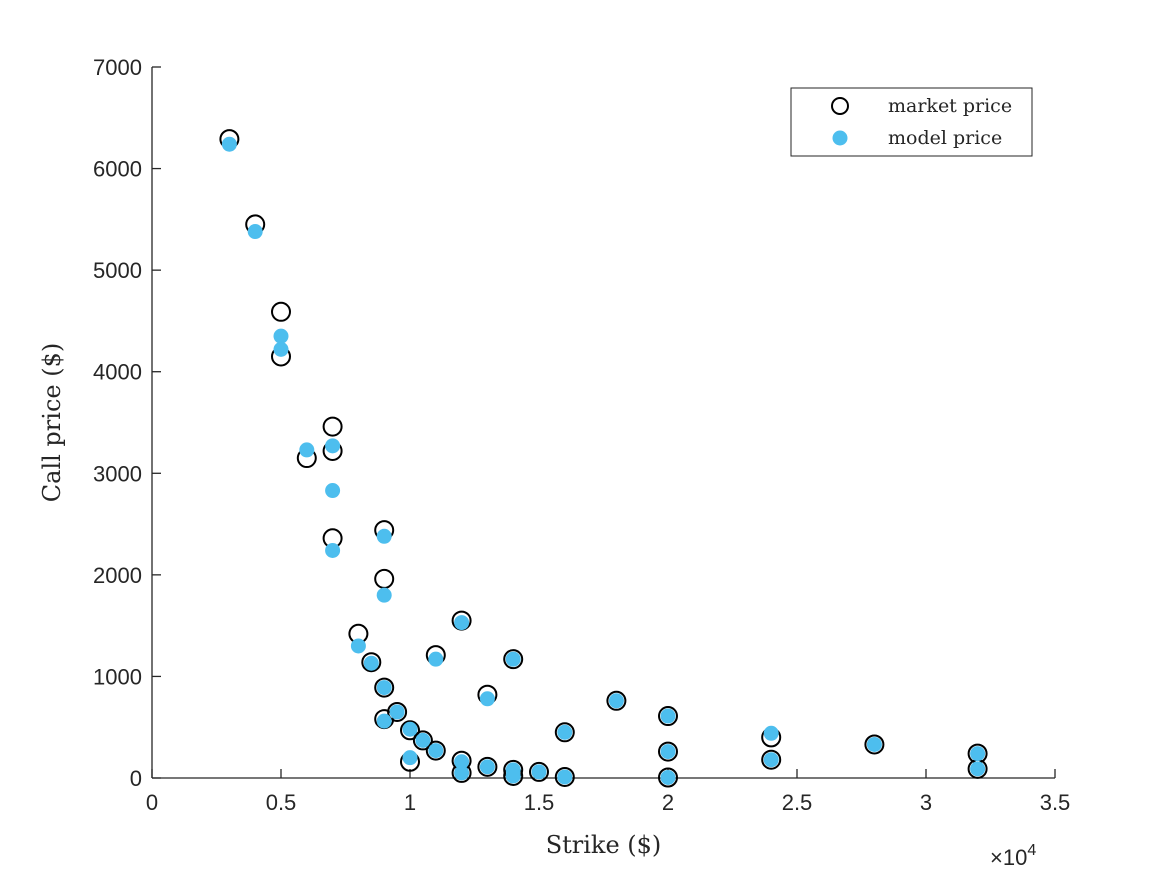 Image resolution: width=1167 pixels, height=875 pixels. What do you see at coordinates (608, 792) in the screenshot?
I see `x-ticks: 0 0.5 1 1.5 2 2.5 3 3.5` at bounding box center [608, 792].